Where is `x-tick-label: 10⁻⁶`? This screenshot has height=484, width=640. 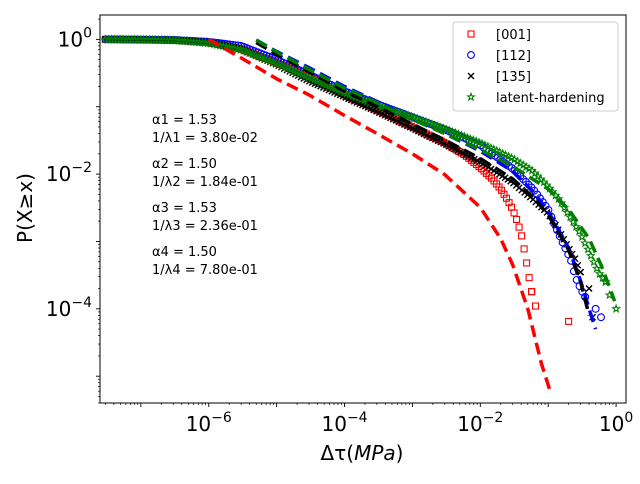
x-tick-label: 10⁻⁶ is located at coordinates (209, 423).